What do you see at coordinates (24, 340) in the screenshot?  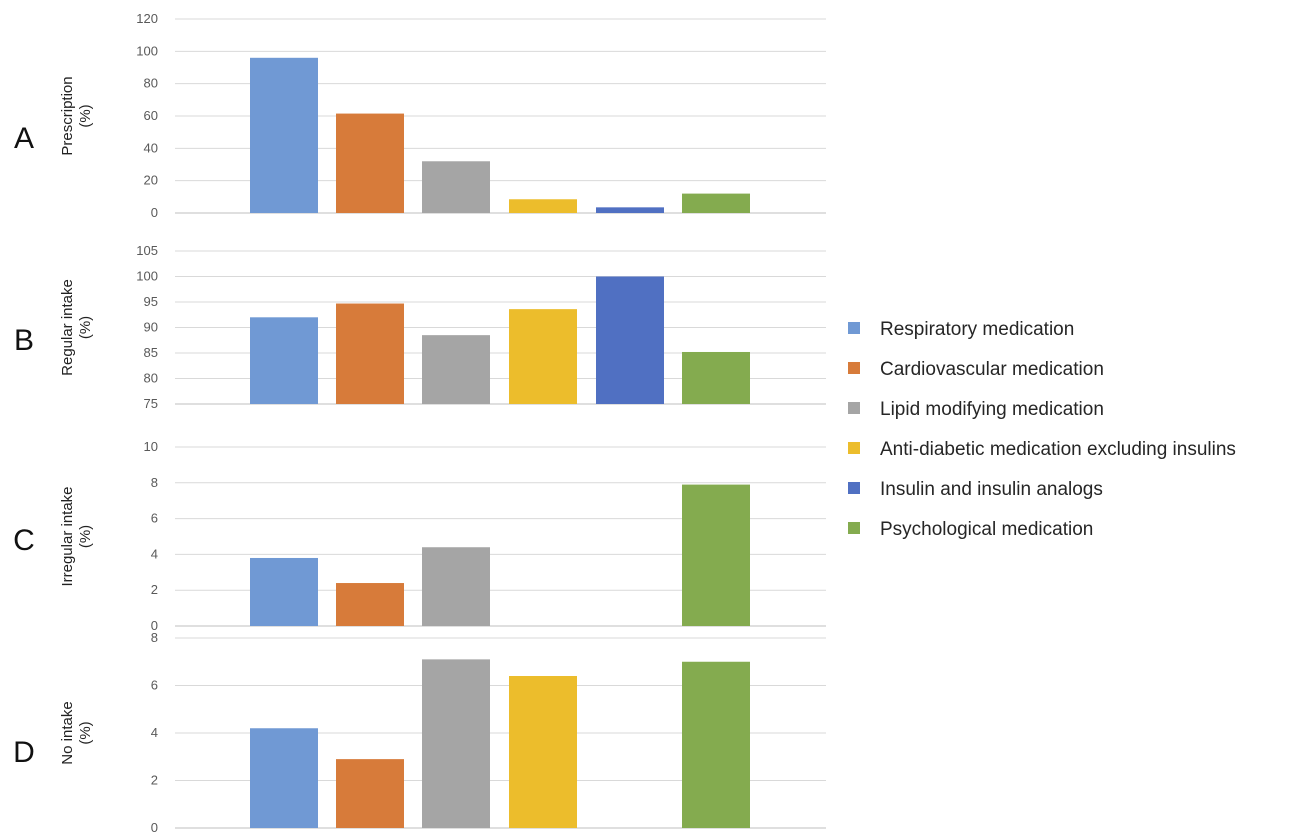 I see `panel-letter: B` at bounding box center [24, 340].